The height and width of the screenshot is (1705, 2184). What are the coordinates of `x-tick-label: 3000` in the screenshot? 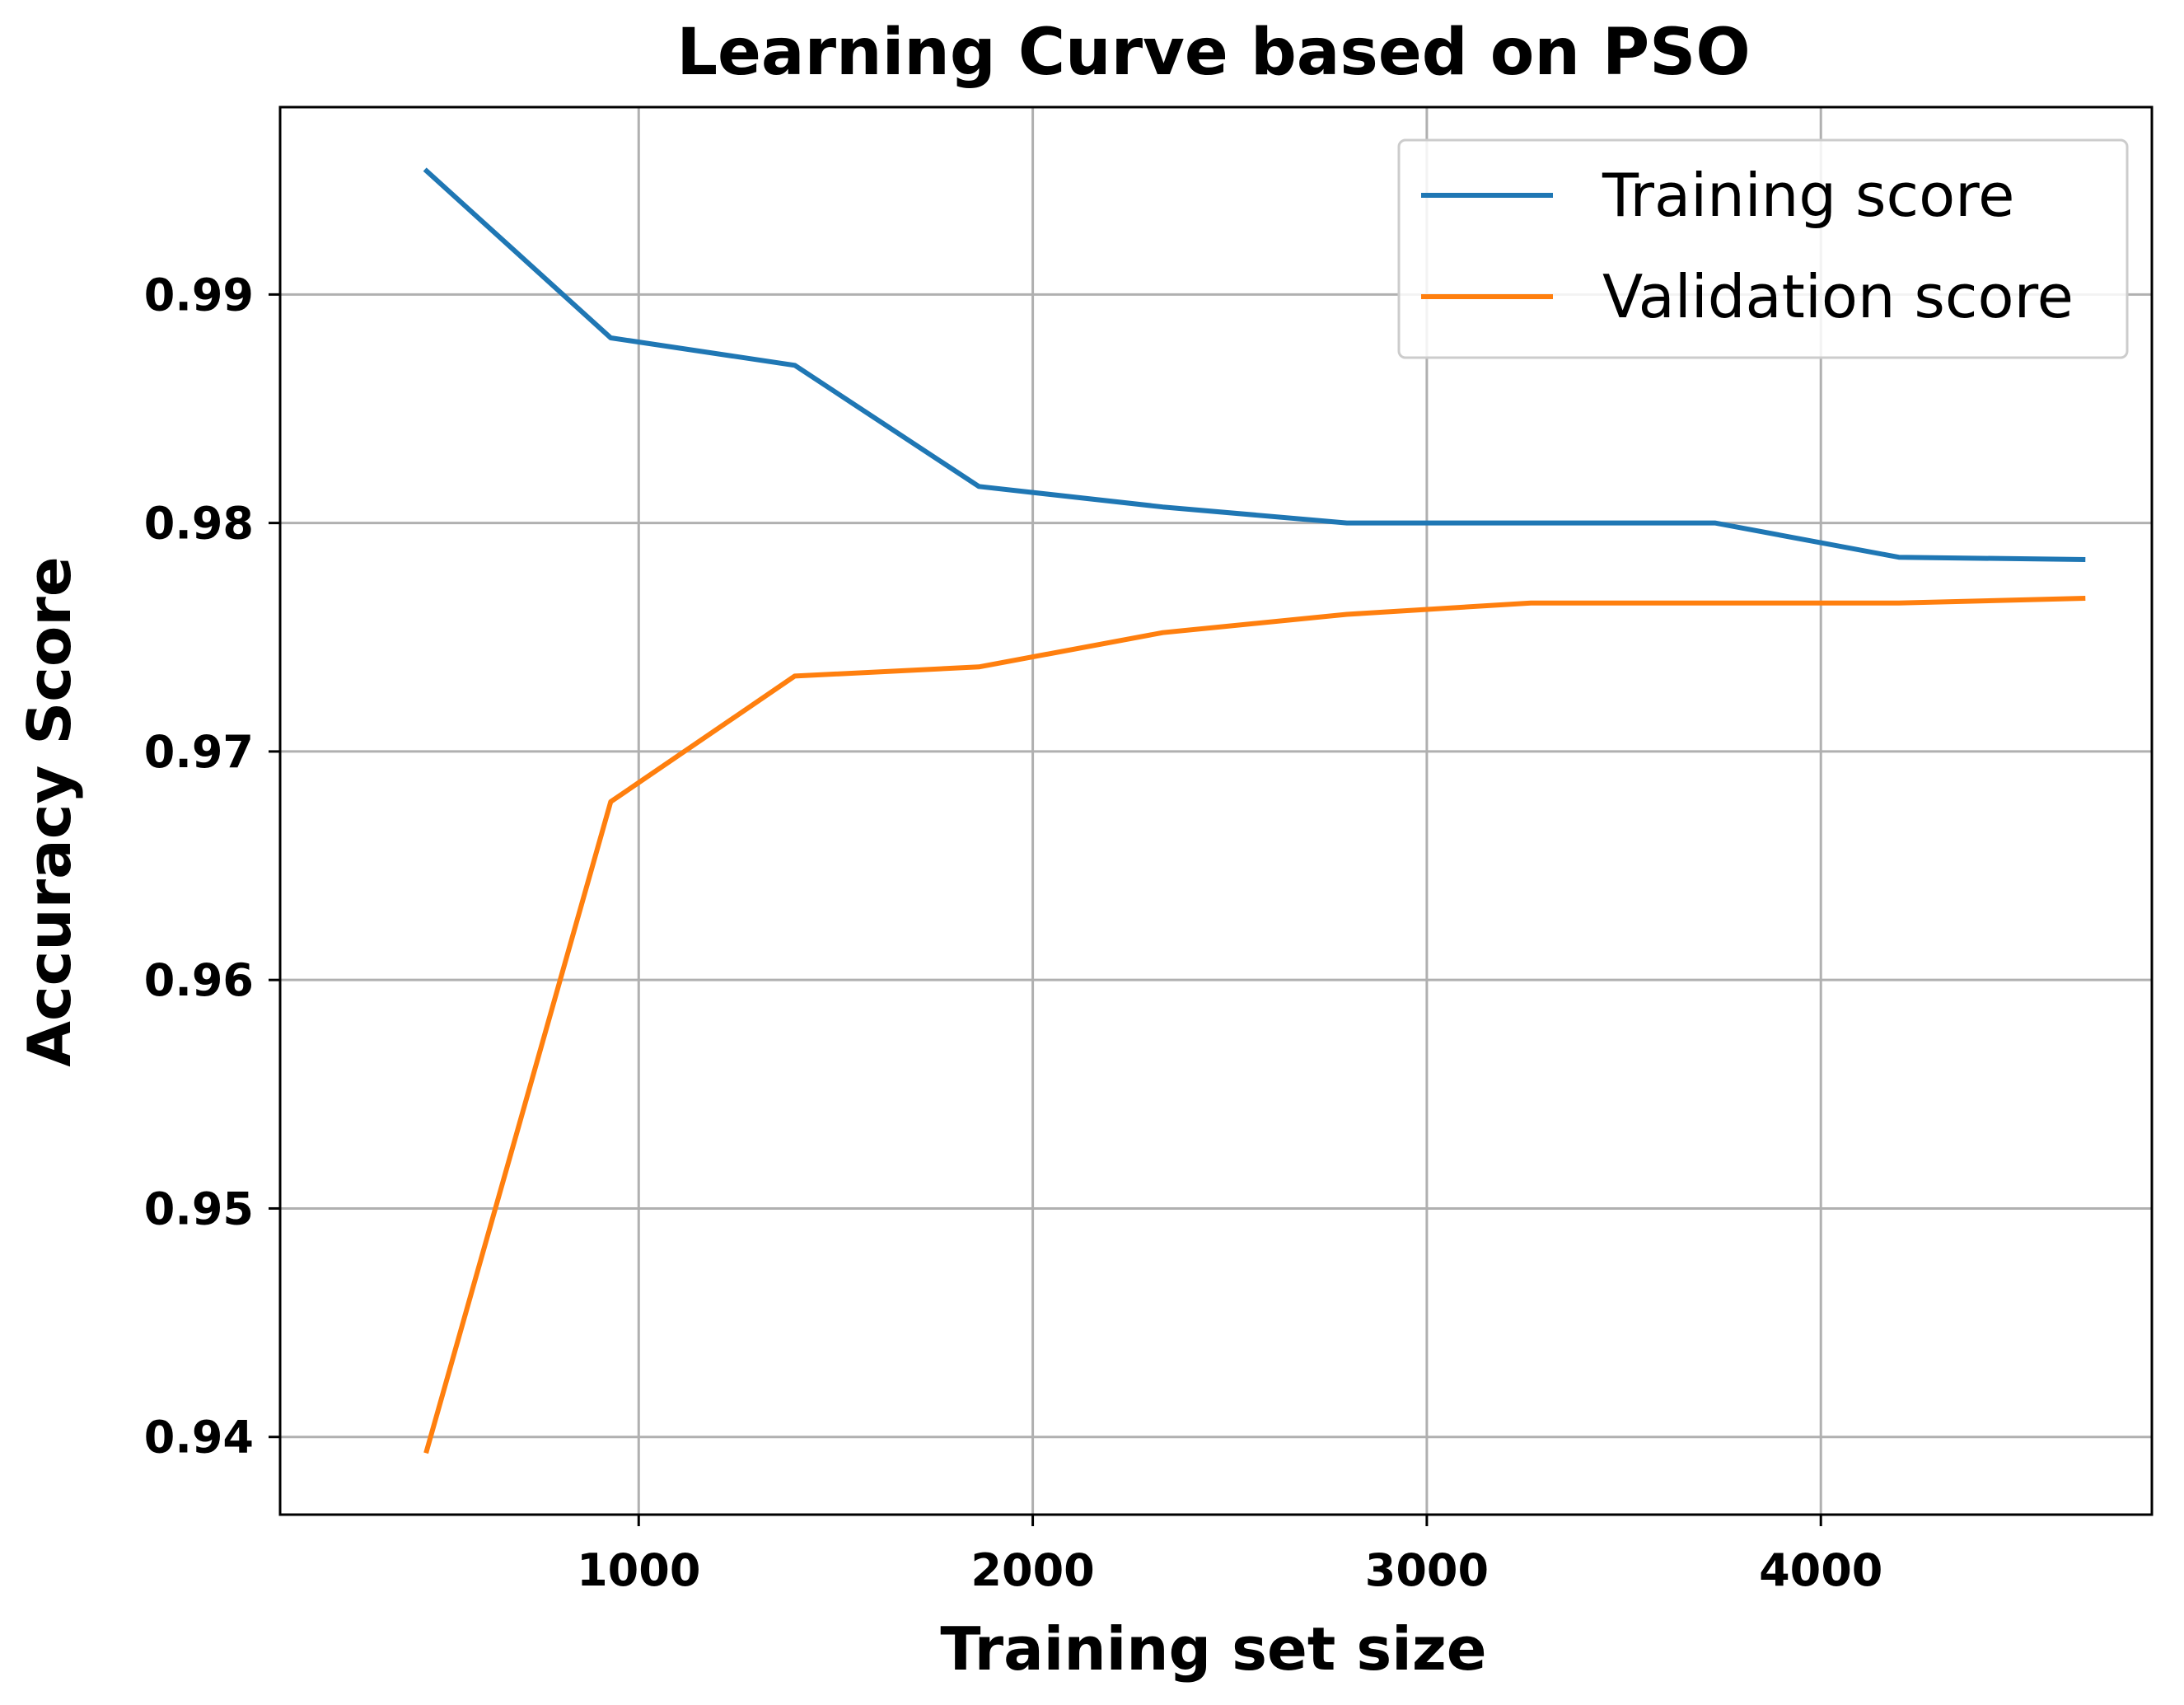 It's located at (1427, 1570).